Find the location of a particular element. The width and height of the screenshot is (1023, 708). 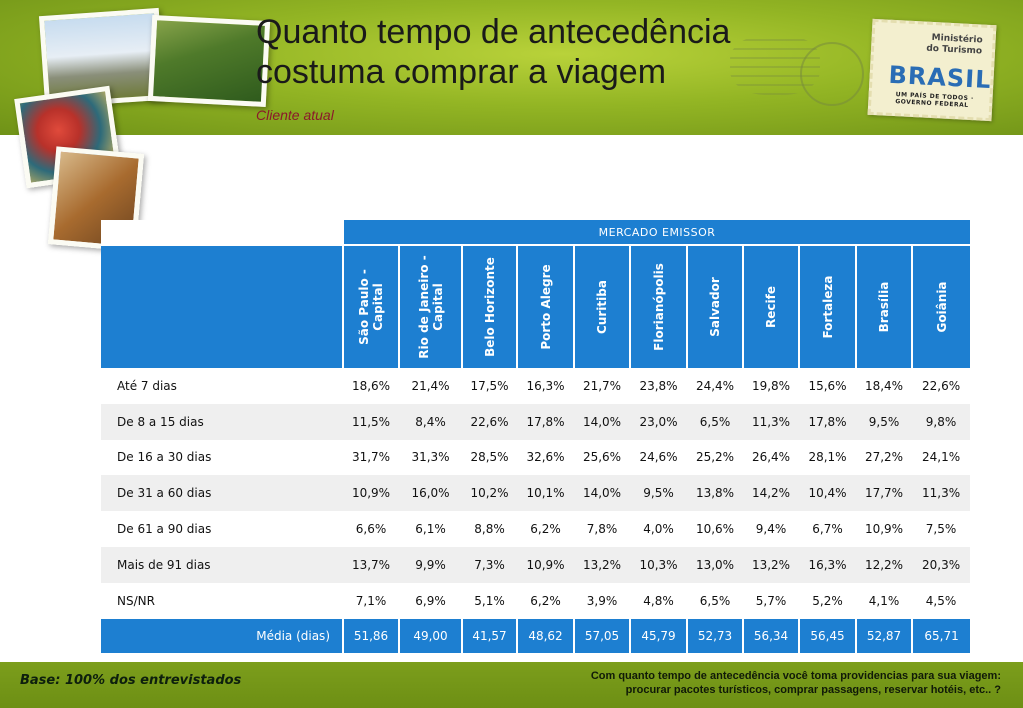

table-cell: 4,0% is located at coordinates (658, 529).